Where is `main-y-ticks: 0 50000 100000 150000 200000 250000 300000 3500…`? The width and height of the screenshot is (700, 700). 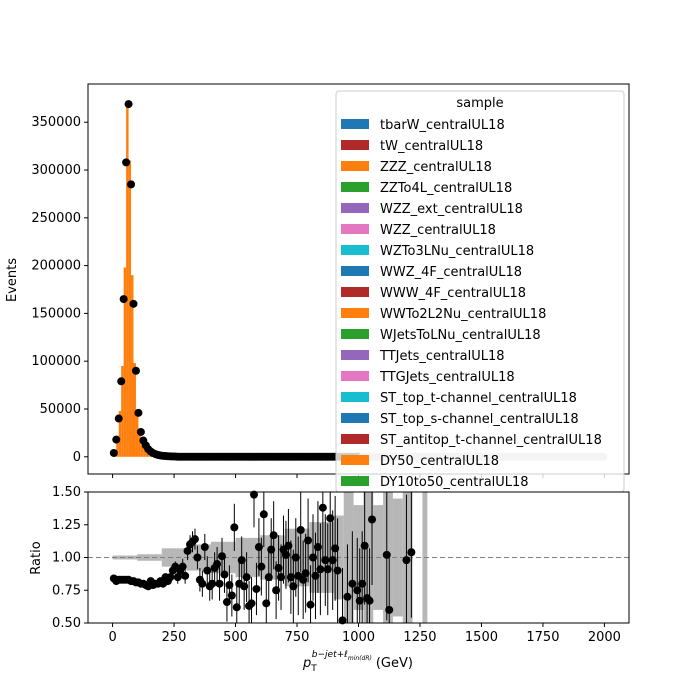
main-y-ticks: 0 50000 100000 150000 200000 250000 300000 3500… is located at coordinates (59, 290).